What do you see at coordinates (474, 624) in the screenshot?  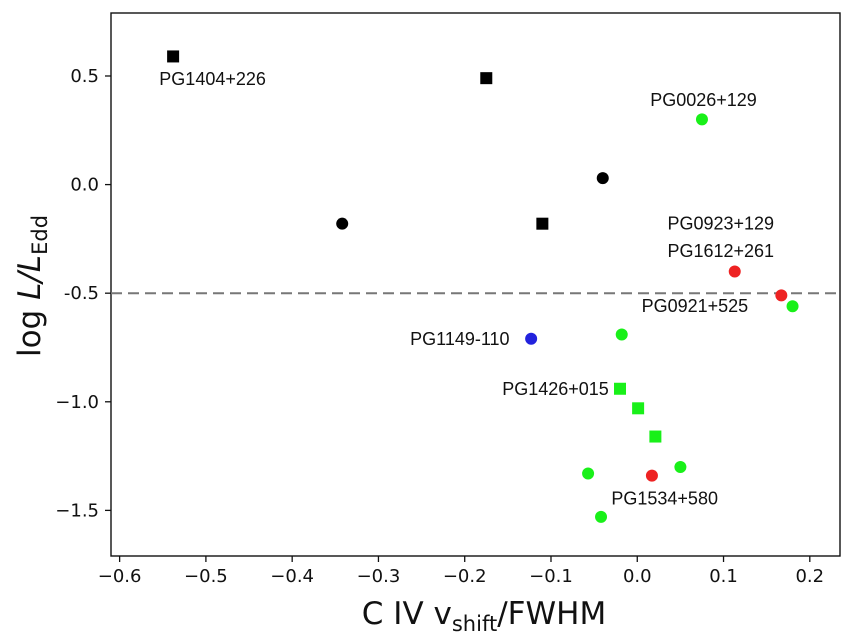 I see `x-axis-title-sub: shift` at bounding box center [474, 624].